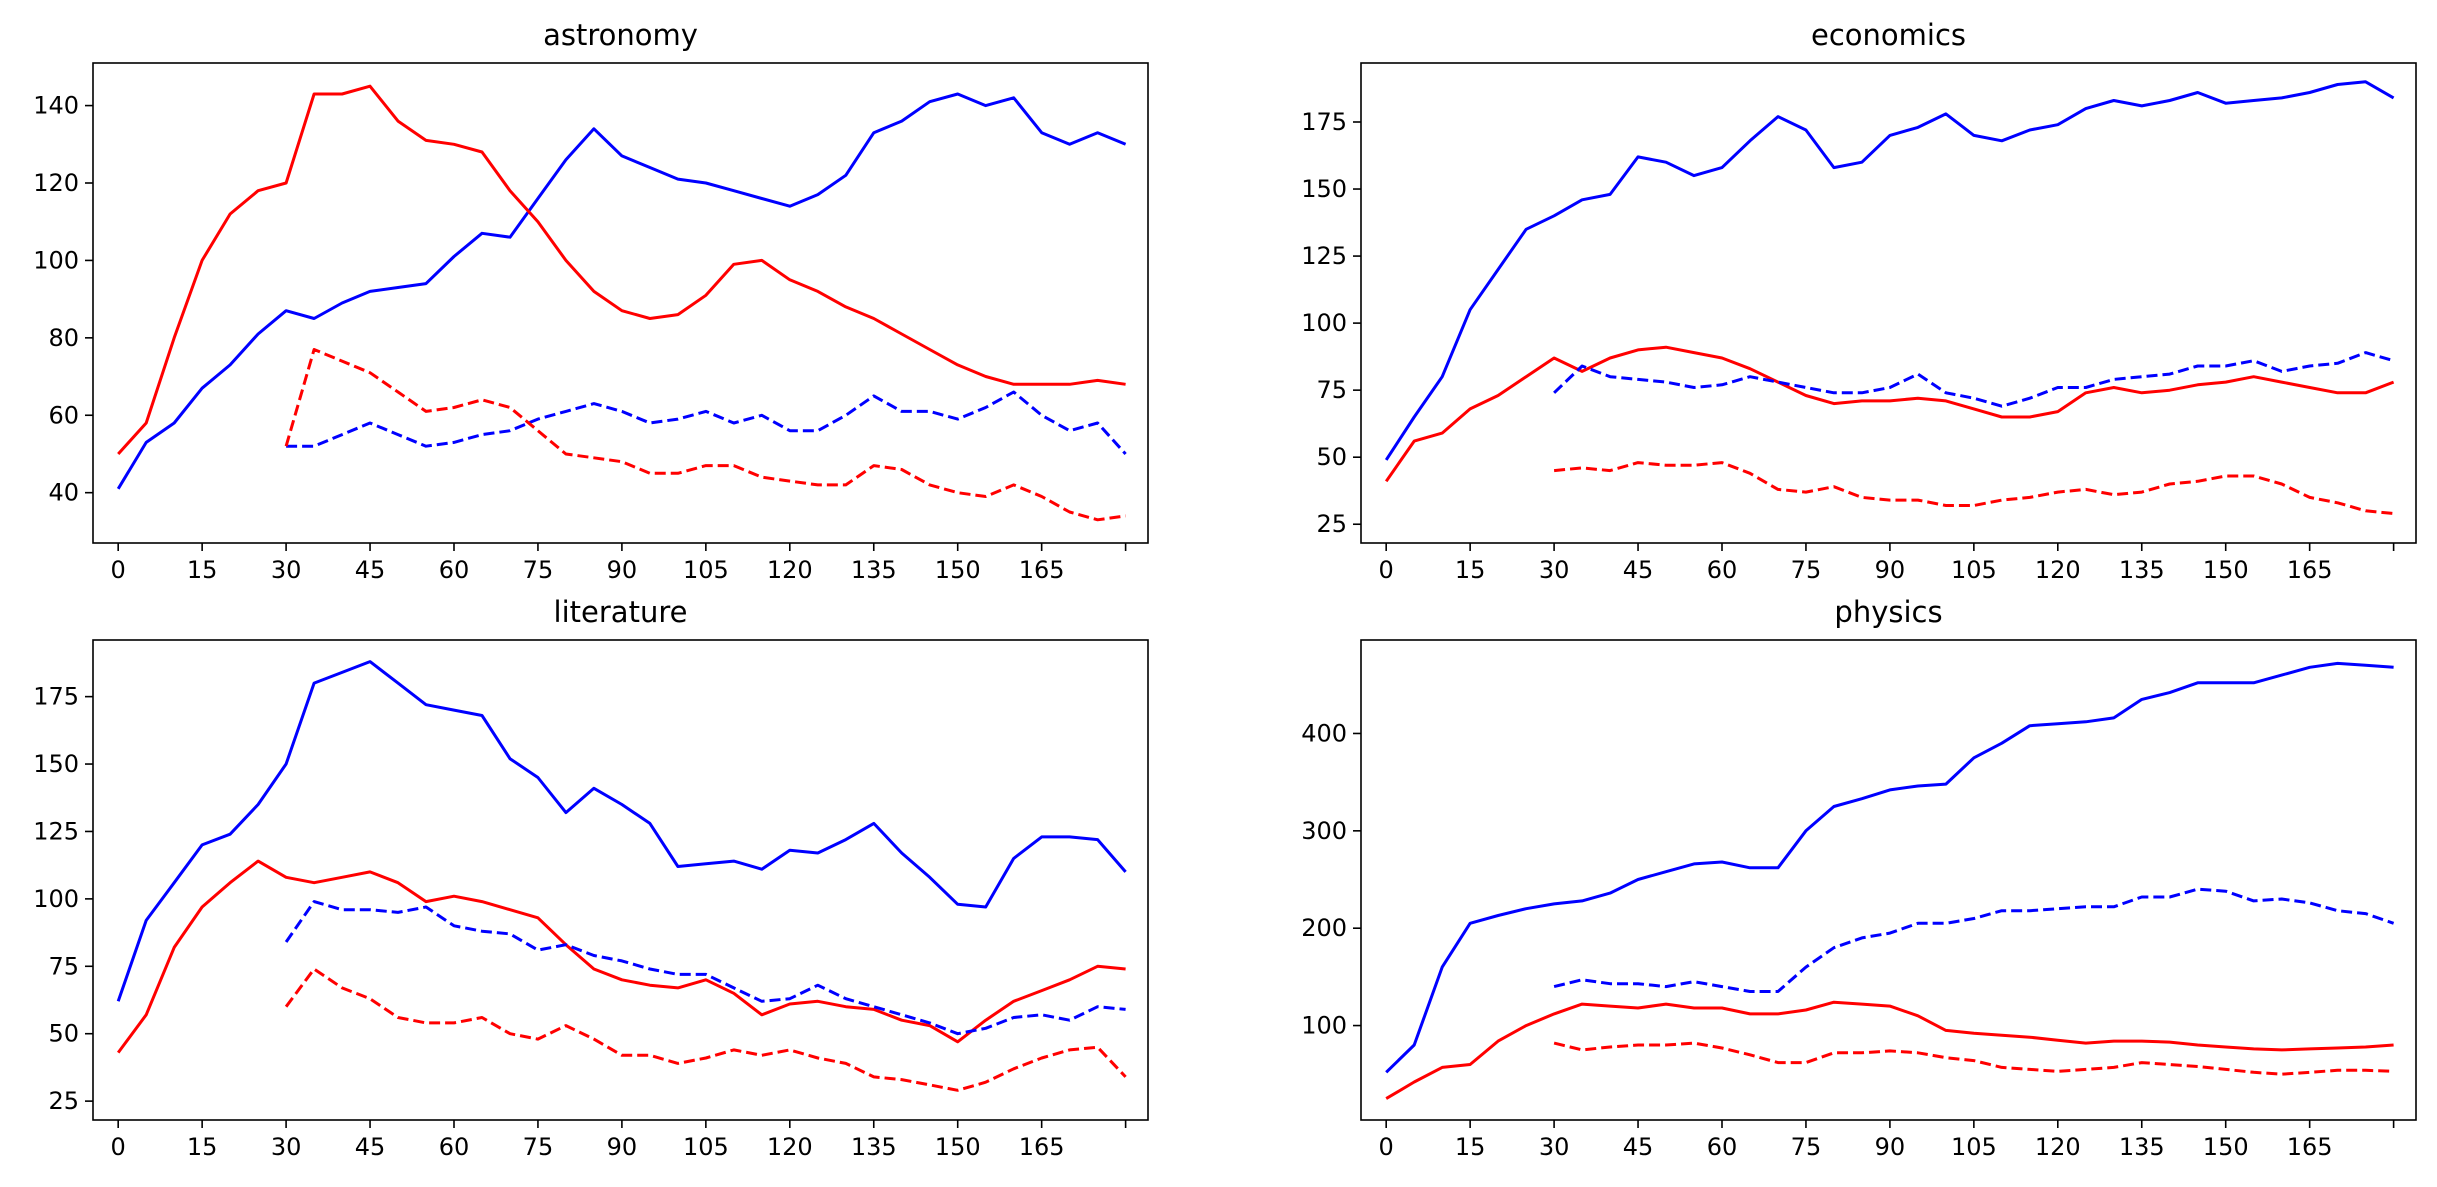 The width and height of the screenshot is (2437, 1187). What do you see at coordinates (63, 493) in the screenshot?
I see `y-tick-label: 40` at bounding box center [63, 493].